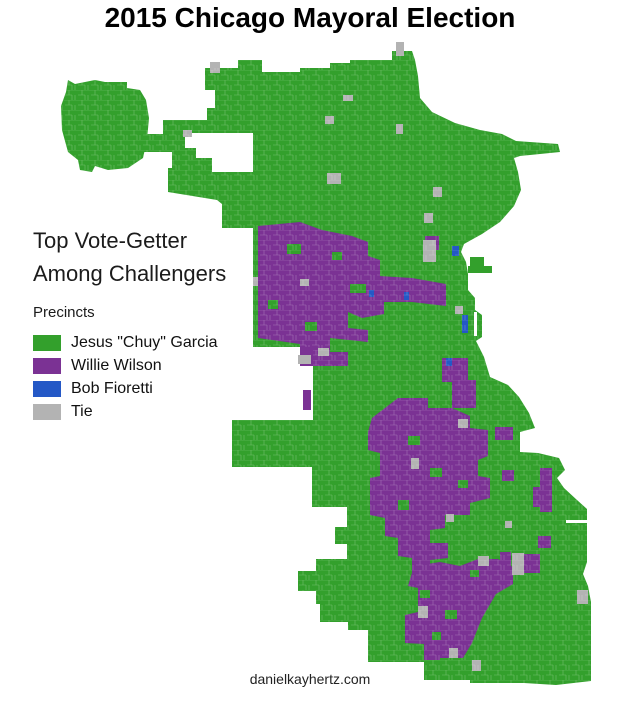 The image size is (620, 717). Describe the element at coordinates (47, 388) in the screenshot. I see `legend-swatch-fioretti` at that location.